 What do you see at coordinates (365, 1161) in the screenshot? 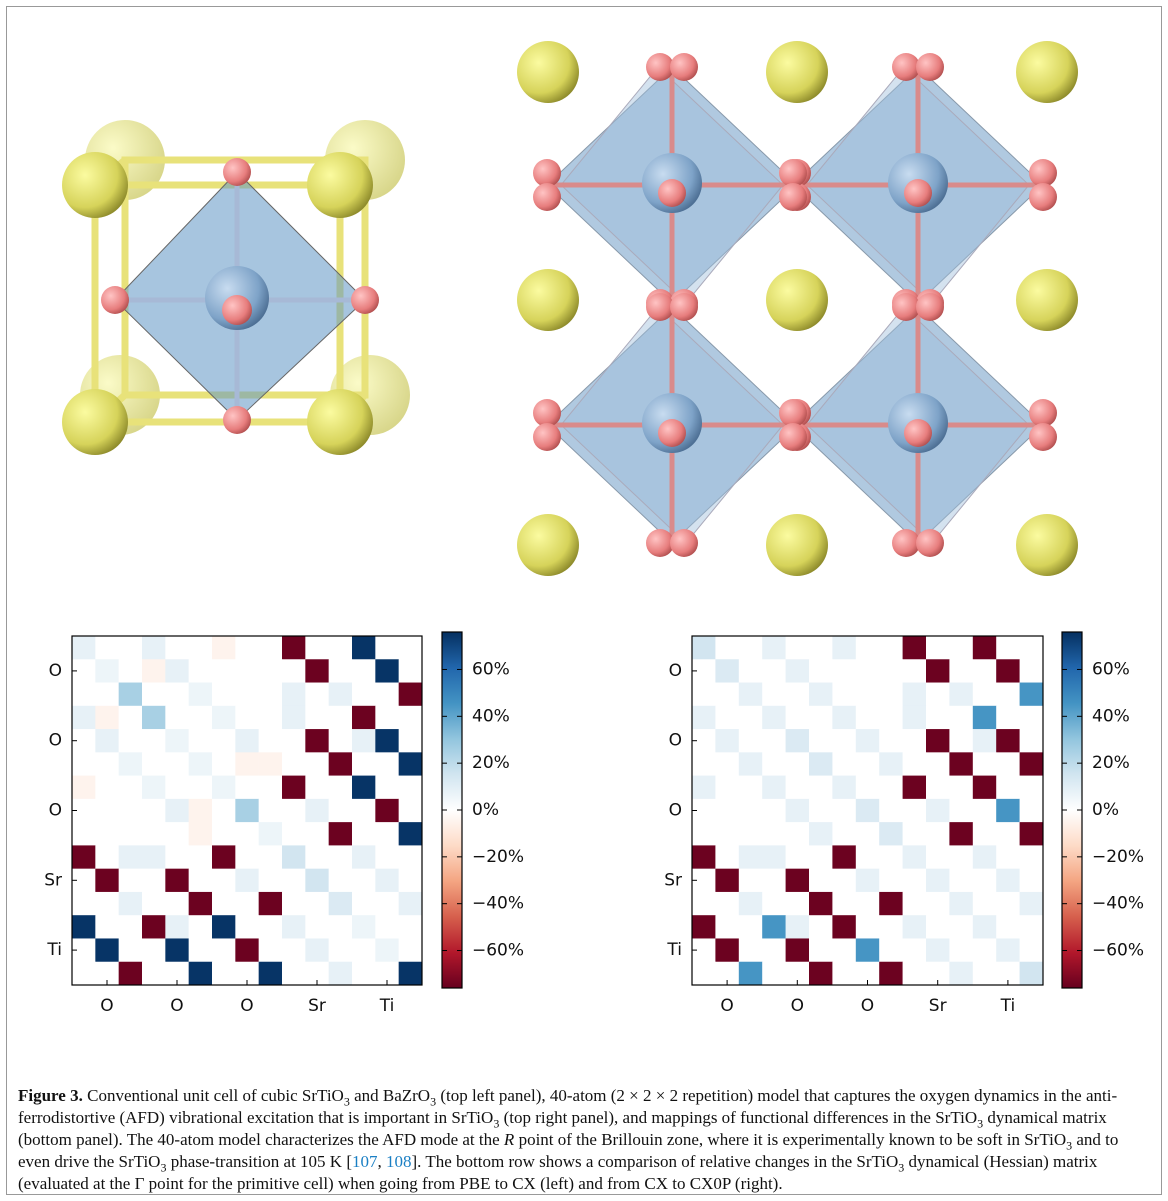
I see `reference-link: 107` at bounding box center [365, 1161].